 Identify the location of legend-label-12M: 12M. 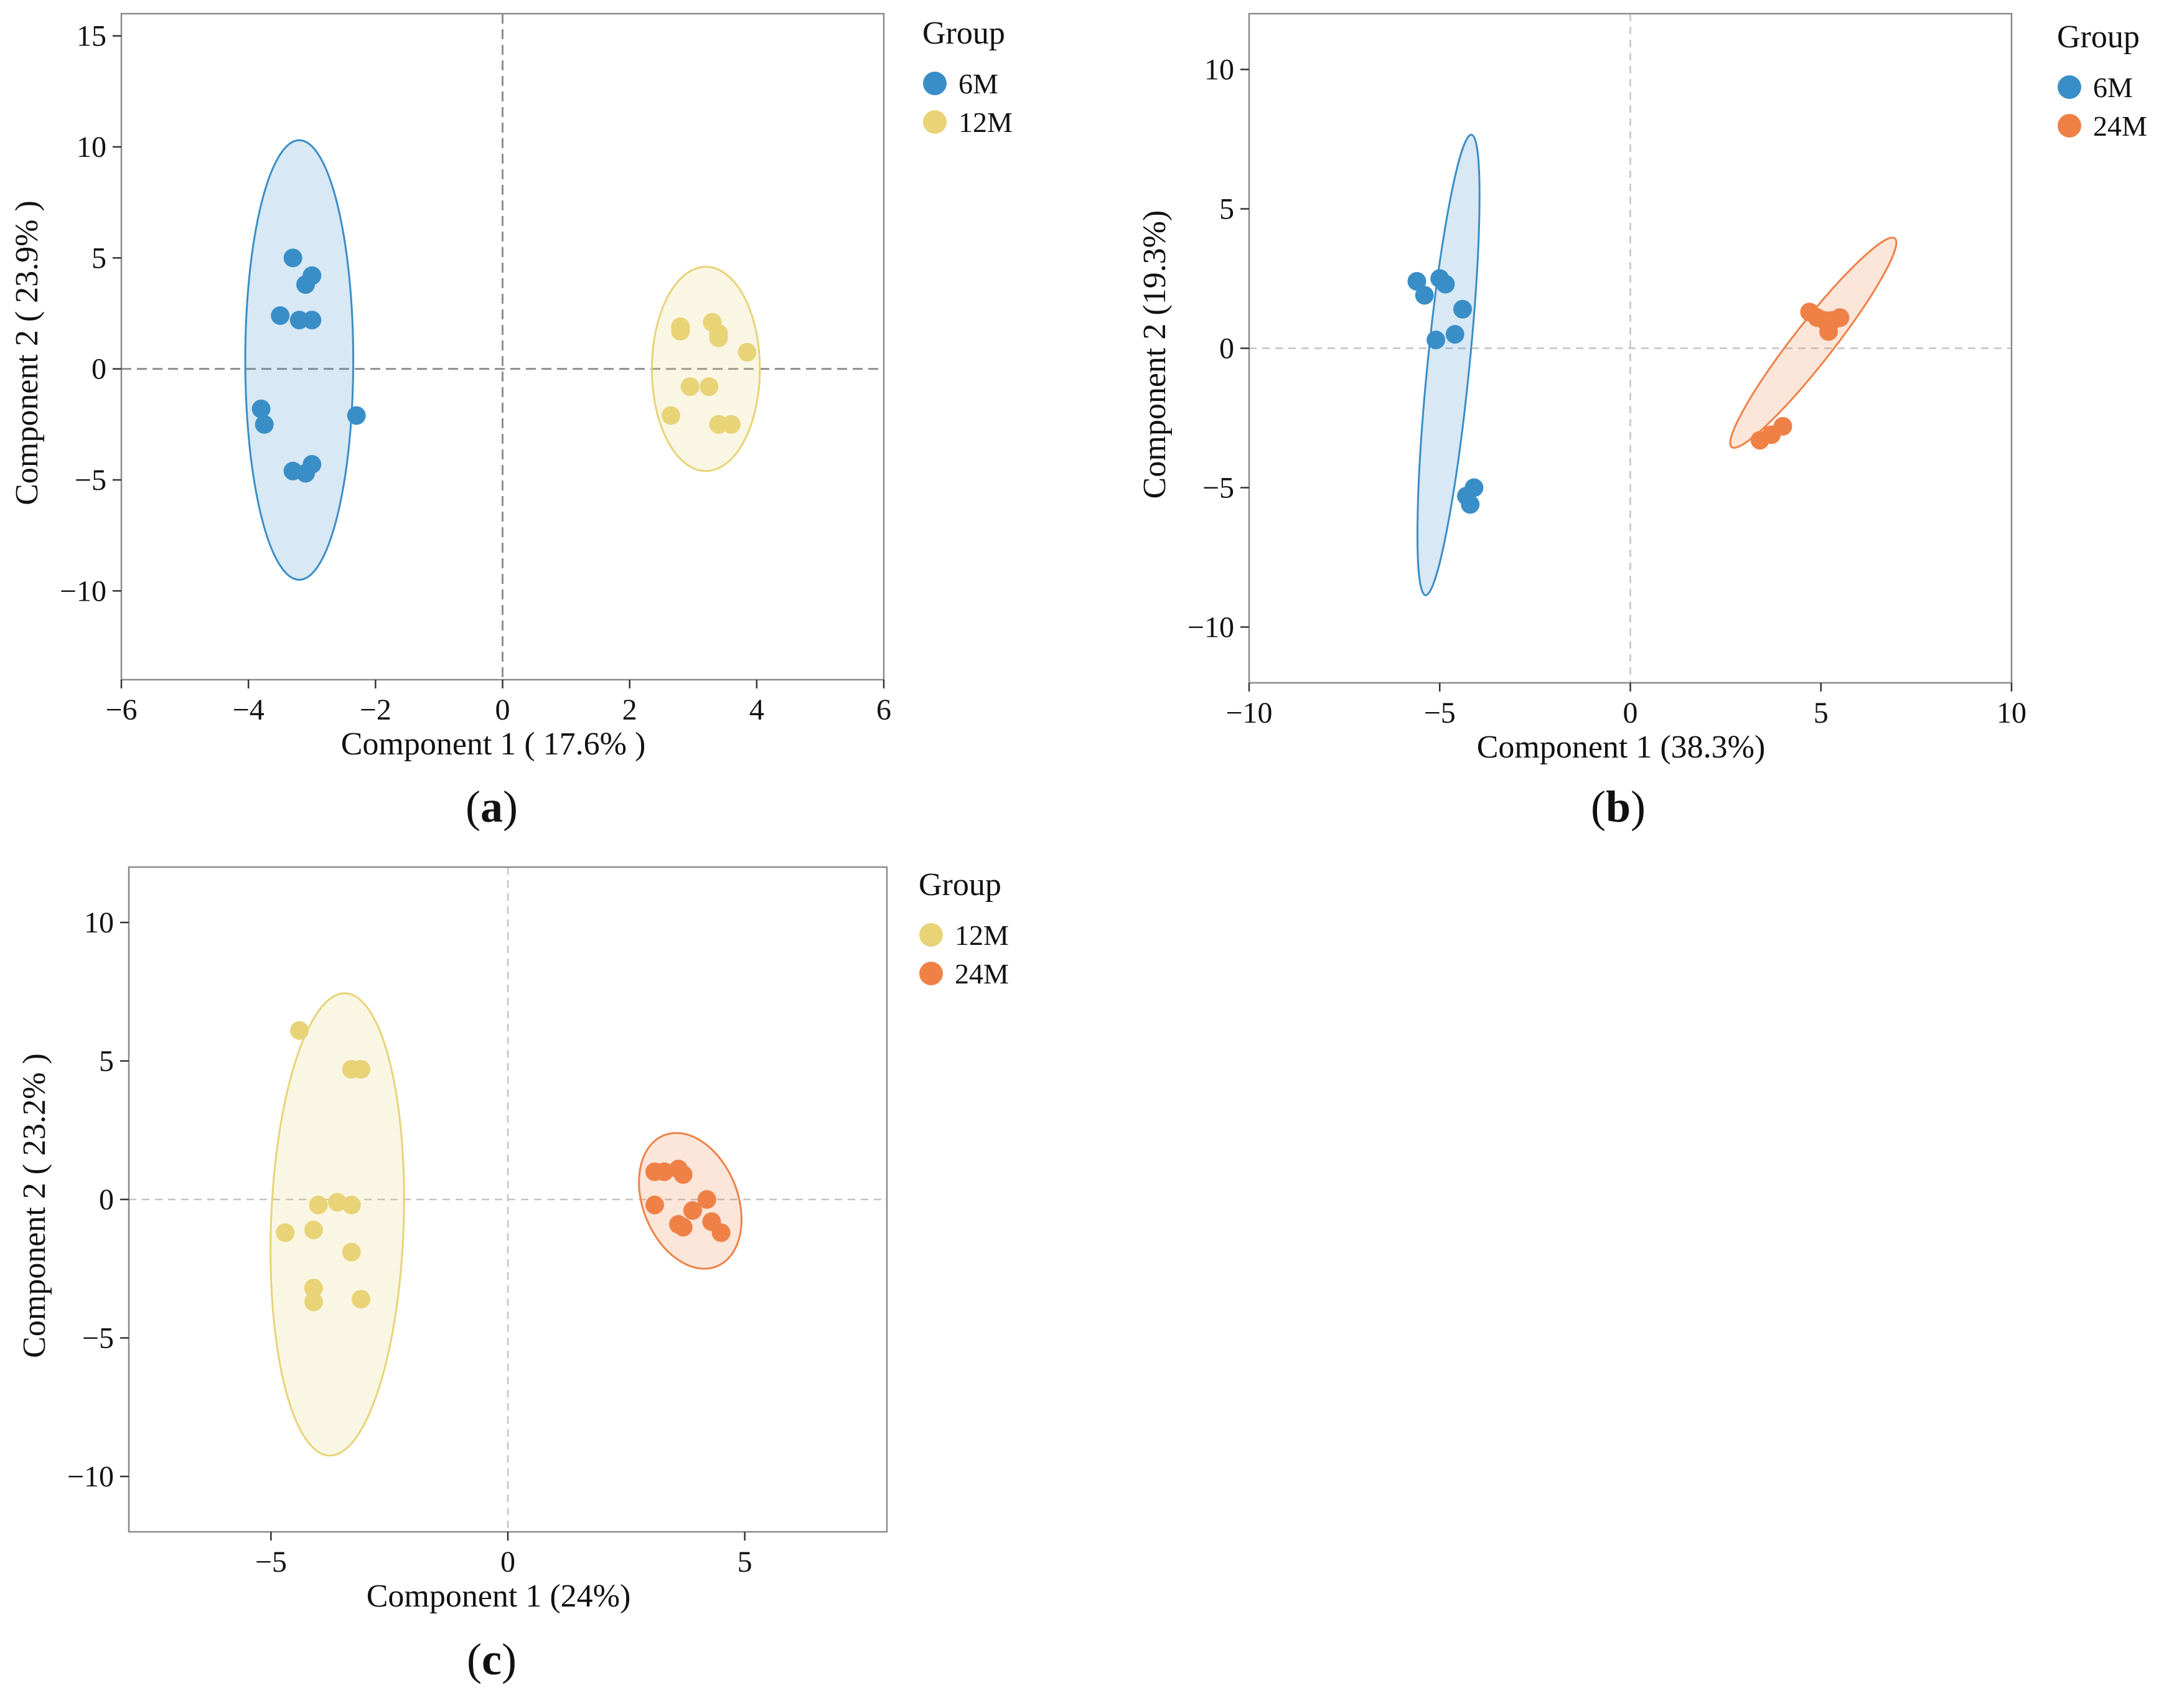
(982, 935).